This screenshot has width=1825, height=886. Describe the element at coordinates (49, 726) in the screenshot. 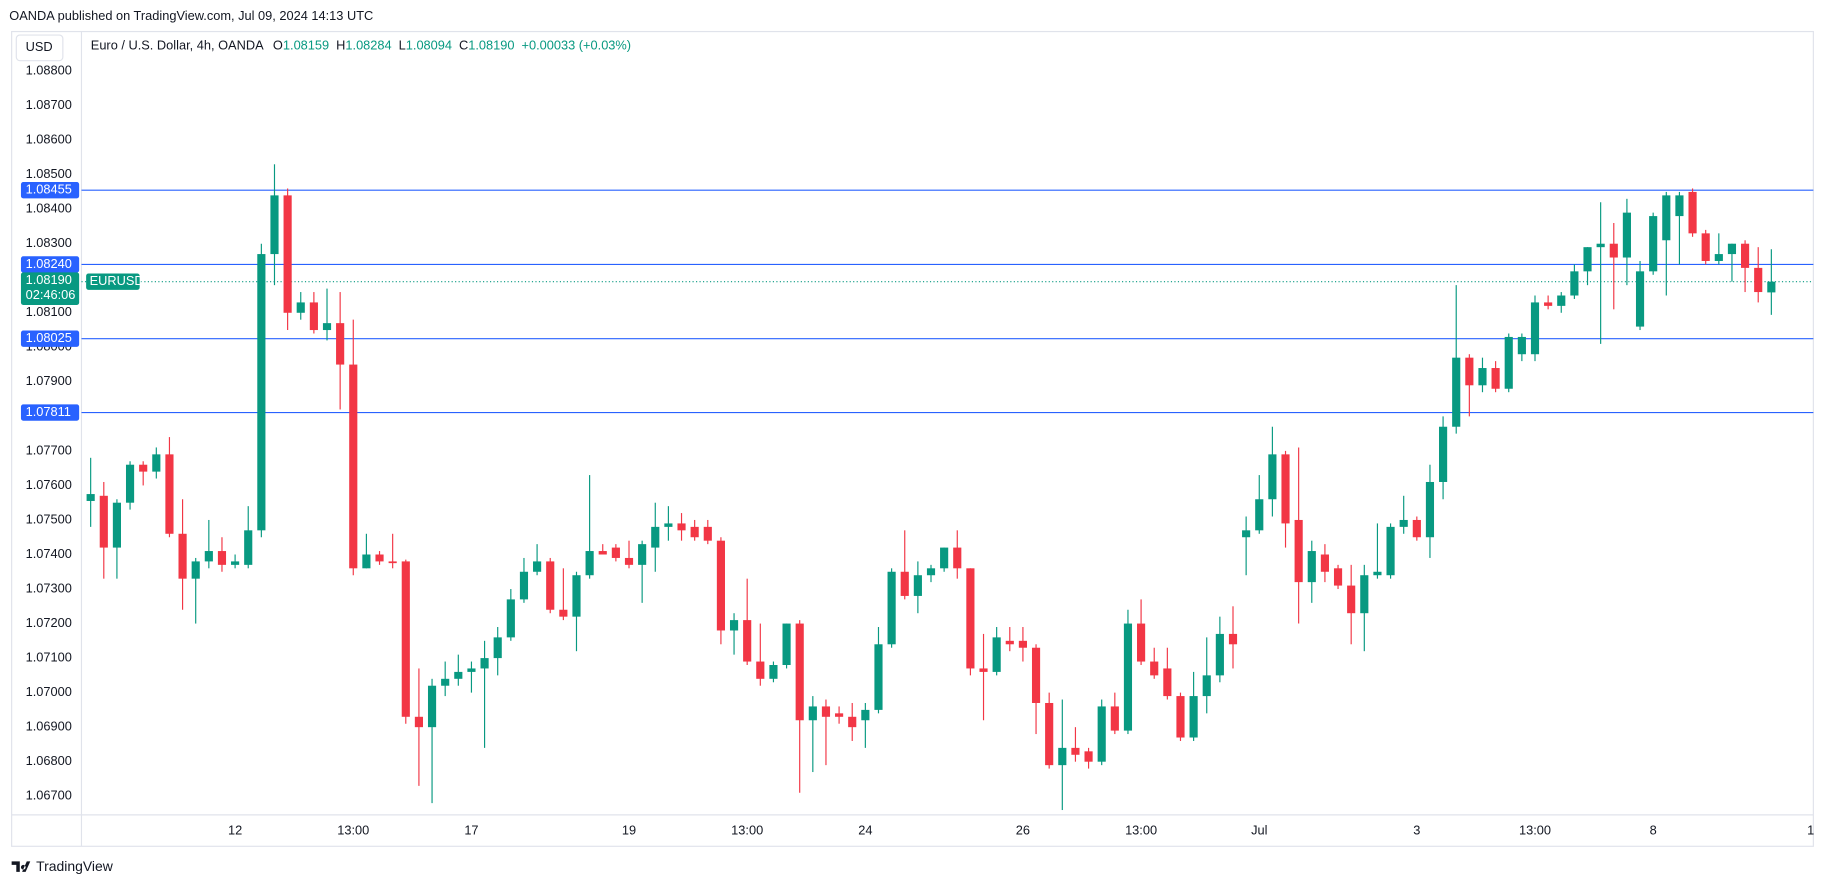

I see `y-tick-label: 1.06900` at that location.